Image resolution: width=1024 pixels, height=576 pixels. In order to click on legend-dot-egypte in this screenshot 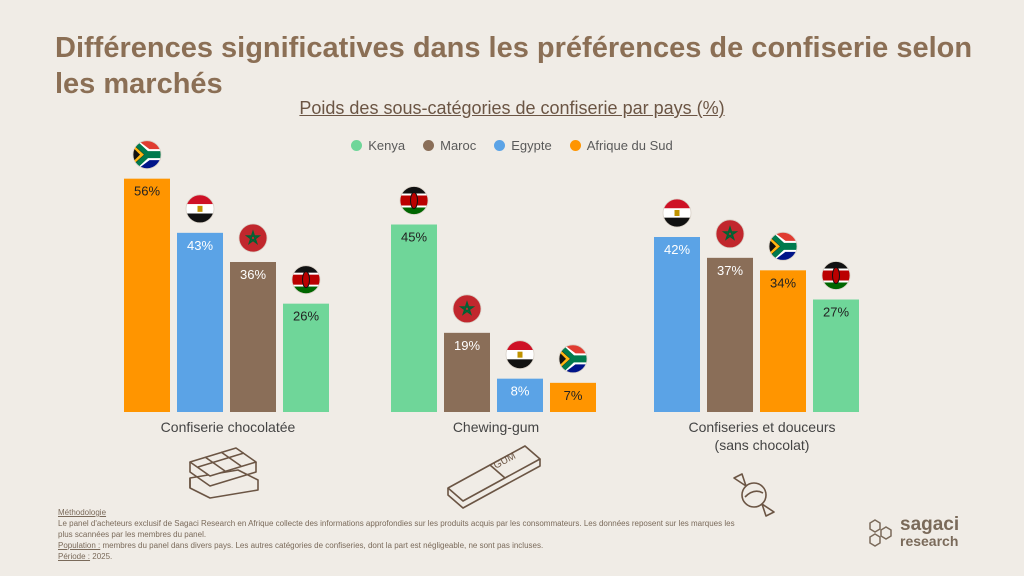, I will do `click(500, 145)`.